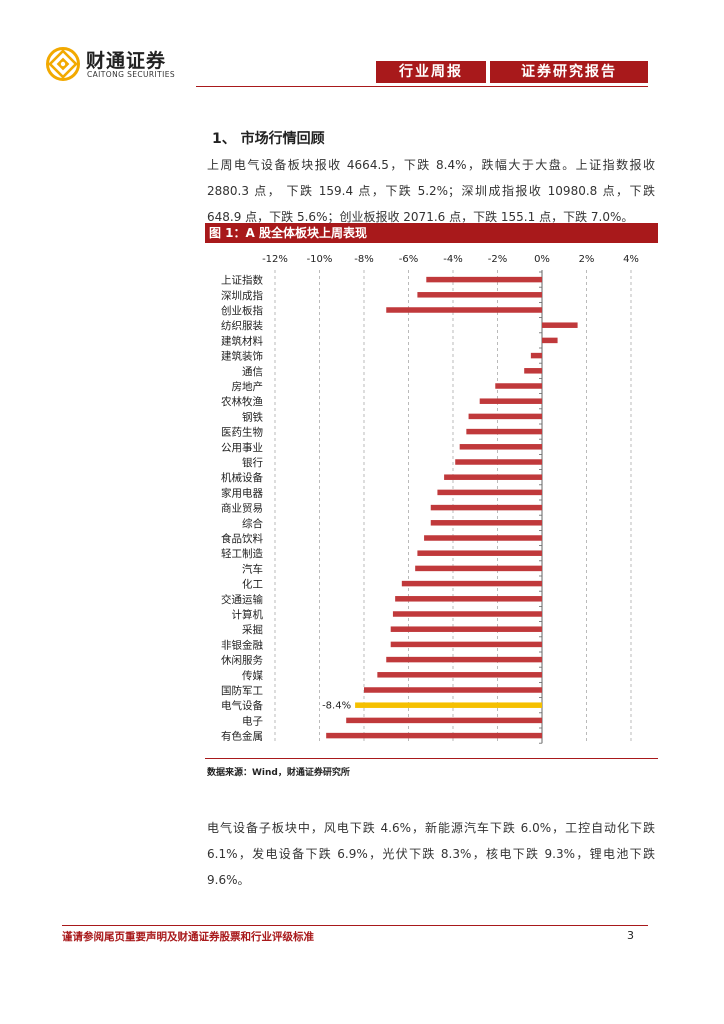 The height and width of the screenshot is (1024, 724). I want to click on tab-industry-weekly: 行业周报, so click(431, 72).